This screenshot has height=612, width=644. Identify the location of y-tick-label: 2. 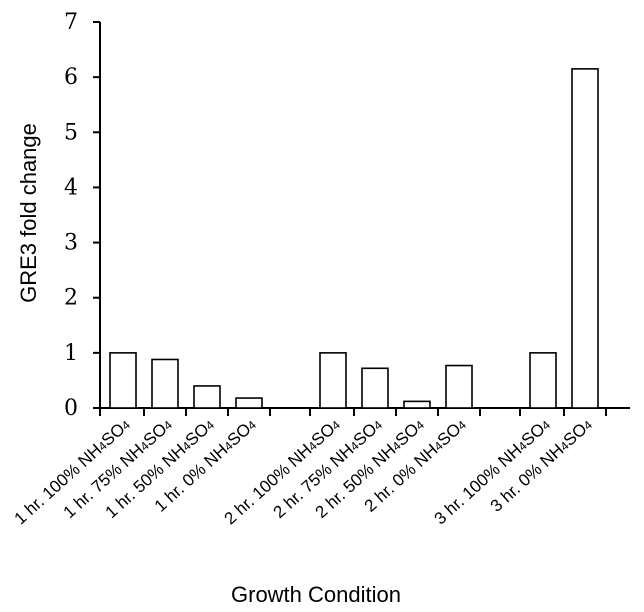
(71, 298).